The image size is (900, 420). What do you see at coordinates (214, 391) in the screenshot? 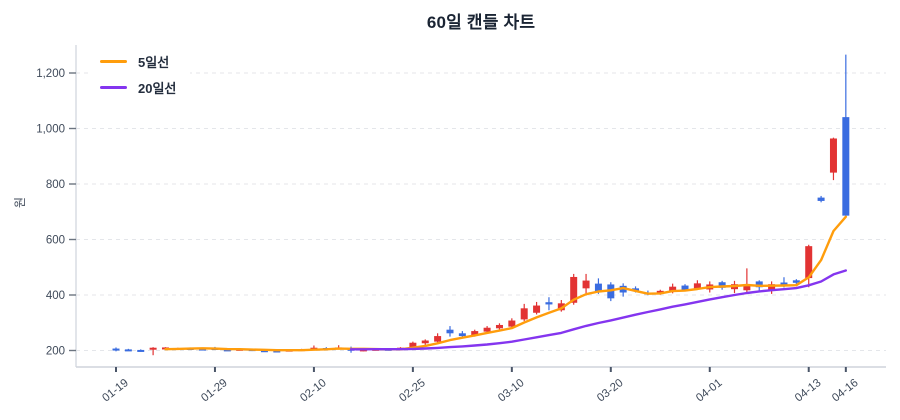
I see `x-tick-label: 01-29` at bounding box center [214, 391].